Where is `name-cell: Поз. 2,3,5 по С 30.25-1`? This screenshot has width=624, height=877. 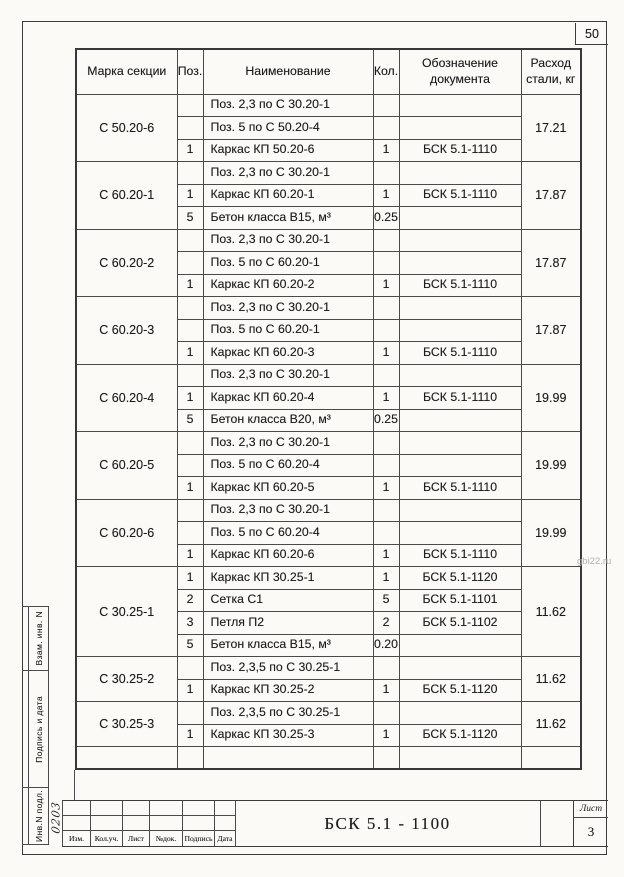
name-cell: Поз. 2,3,5 по С 30.25-1 is located at coordinates (288, 668).